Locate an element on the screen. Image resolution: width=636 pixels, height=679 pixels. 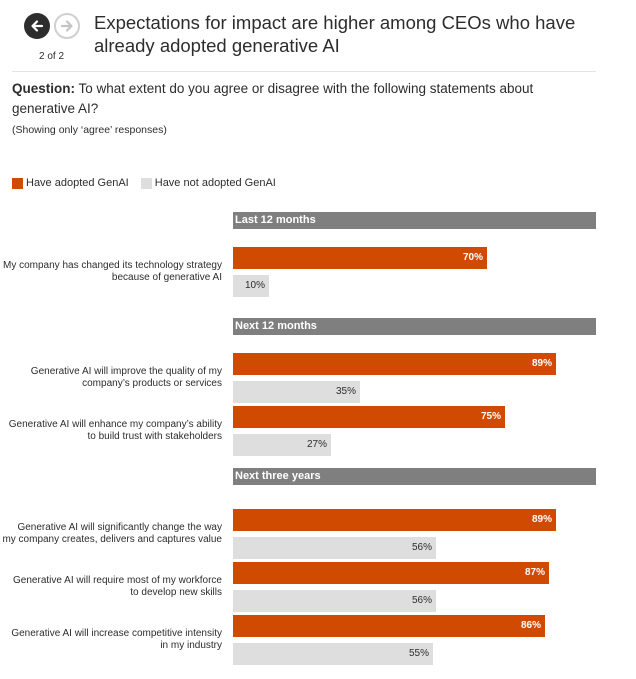
data-label-not-adopted: 10% is located at coordinates (254, 285).